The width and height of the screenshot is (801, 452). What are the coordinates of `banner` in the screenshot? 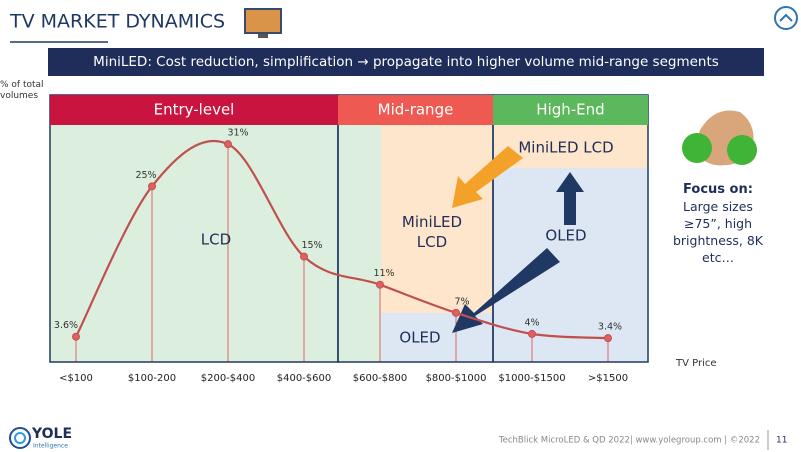 It's located at (406, 62).